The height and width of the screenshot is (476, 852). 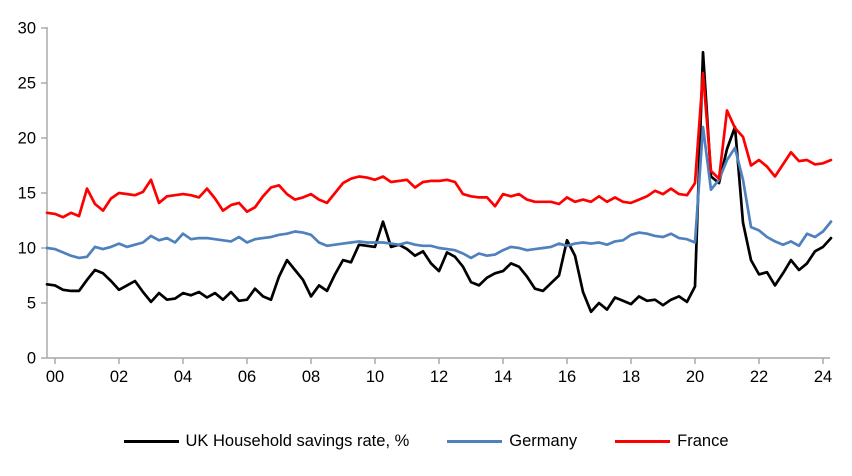 What do you see at coordinates (55, 377) in the screenshot?
I see `x-tick-label: 00` at bounding box center [55, 377].